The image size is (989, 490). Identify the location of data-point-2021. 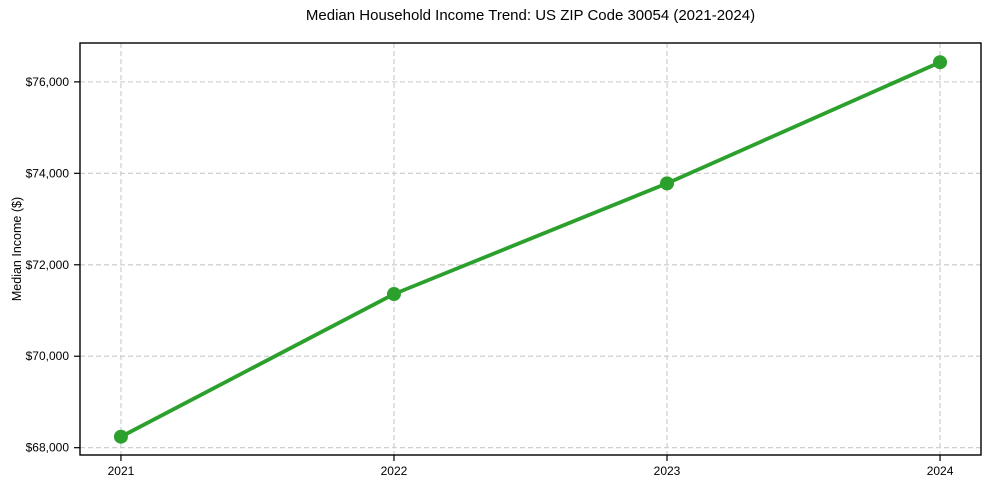
(120, 436).